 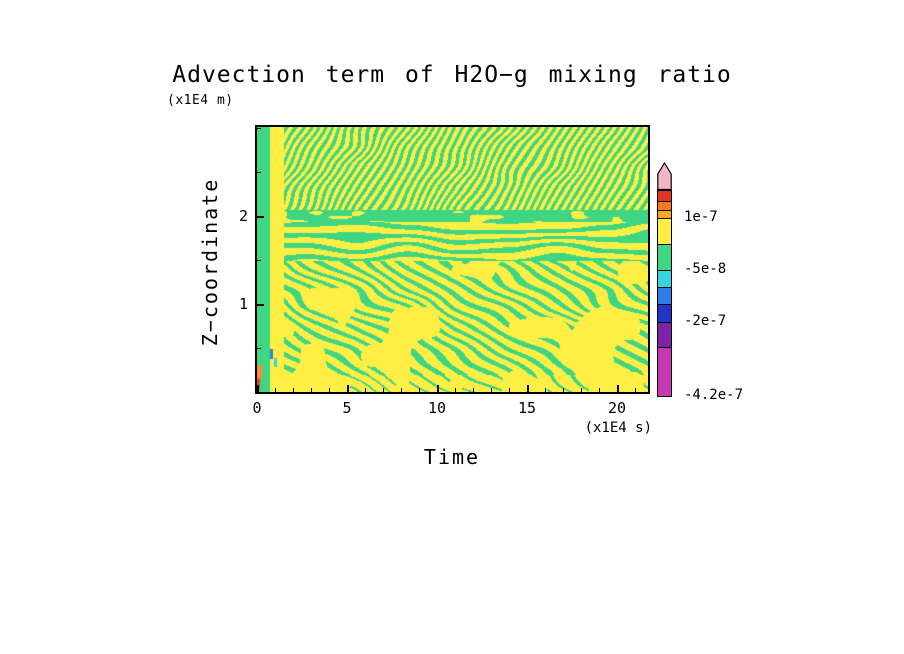 I want to click on colorbar-label: -4.2e-7, so click(x=714, y=395).